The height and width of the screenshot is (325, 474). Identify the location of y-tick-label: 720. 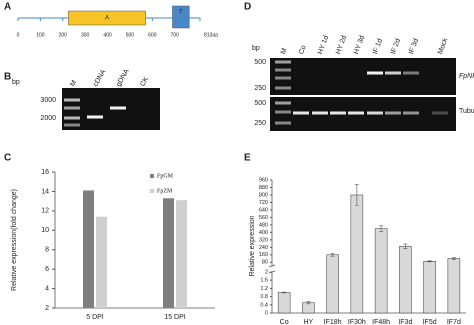
(263, 203).